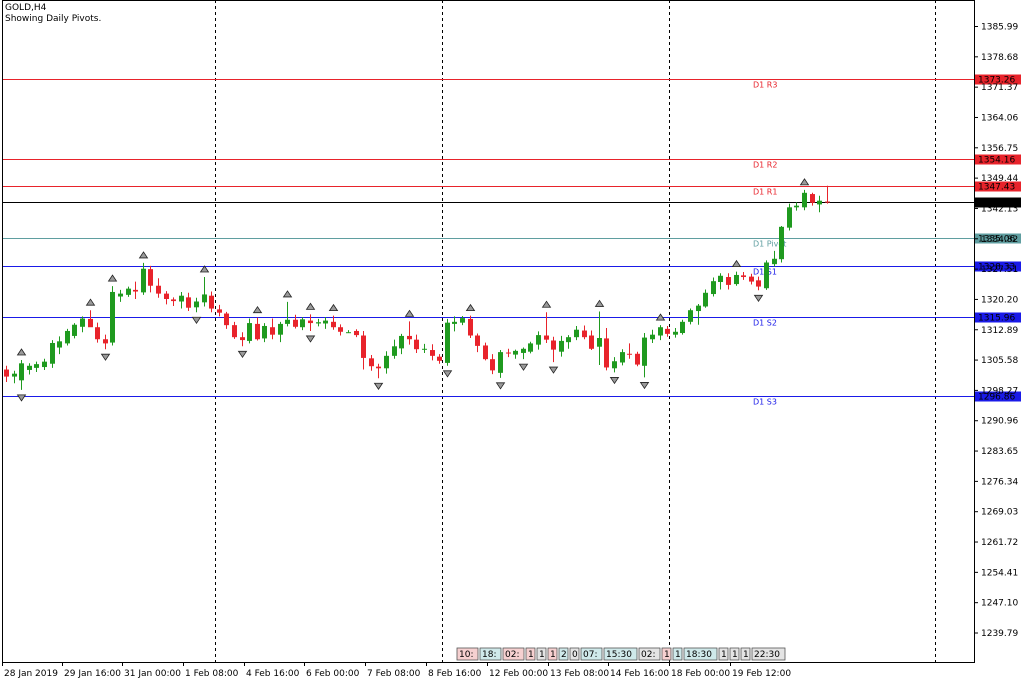  What do you see at coordinates (999, 452) in the screenshot?
I see `y-tick-label: 1283.65` at bounding box center [999, 452].